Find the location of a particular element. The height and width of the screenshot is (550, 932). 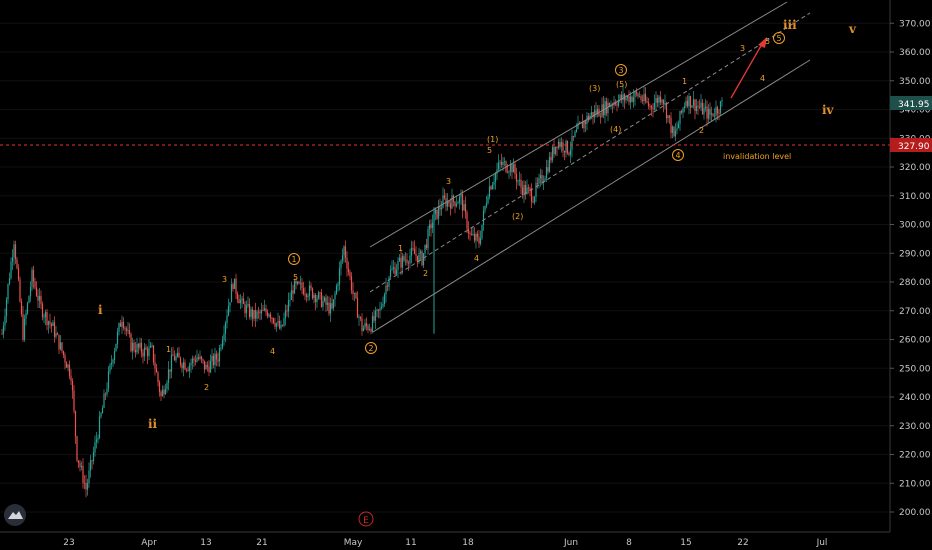

y-tick-label: 260.00 is located at coordinates (915, 341).